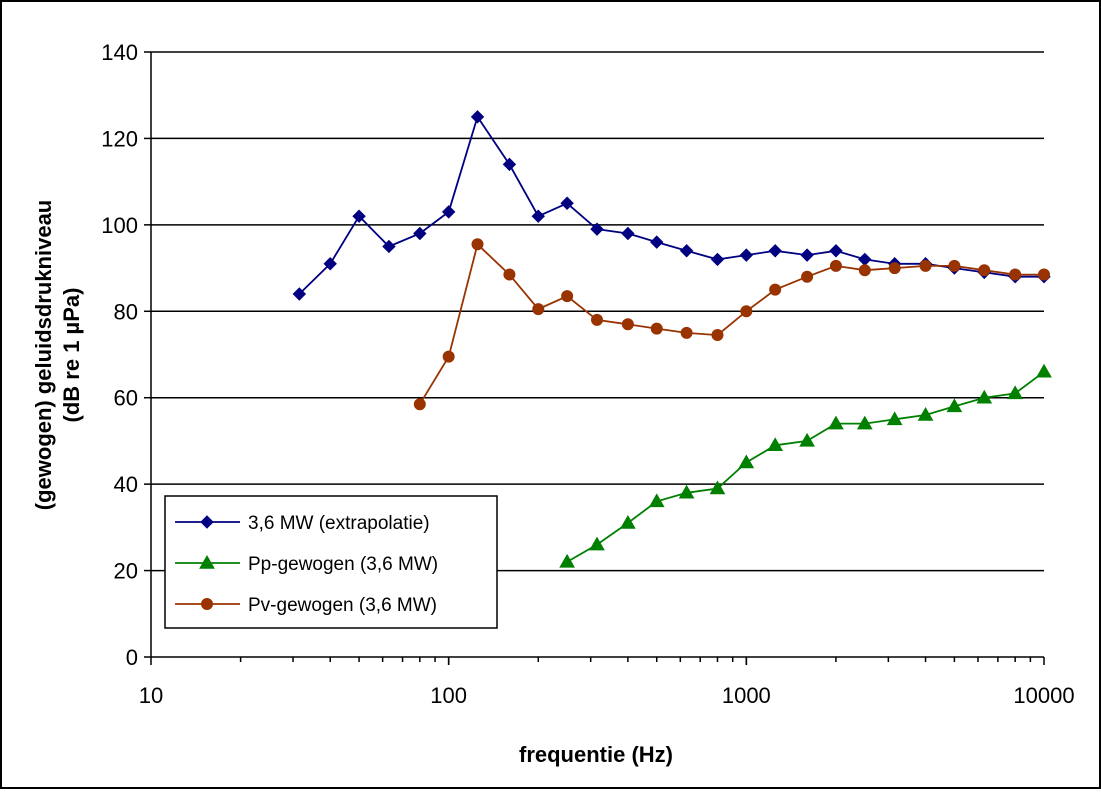 The width and height of the screenshot is (1101, 794). Describe the element at coordinates (119, 52) in the screenshot. I see `y-tick-label: 140` at that location.